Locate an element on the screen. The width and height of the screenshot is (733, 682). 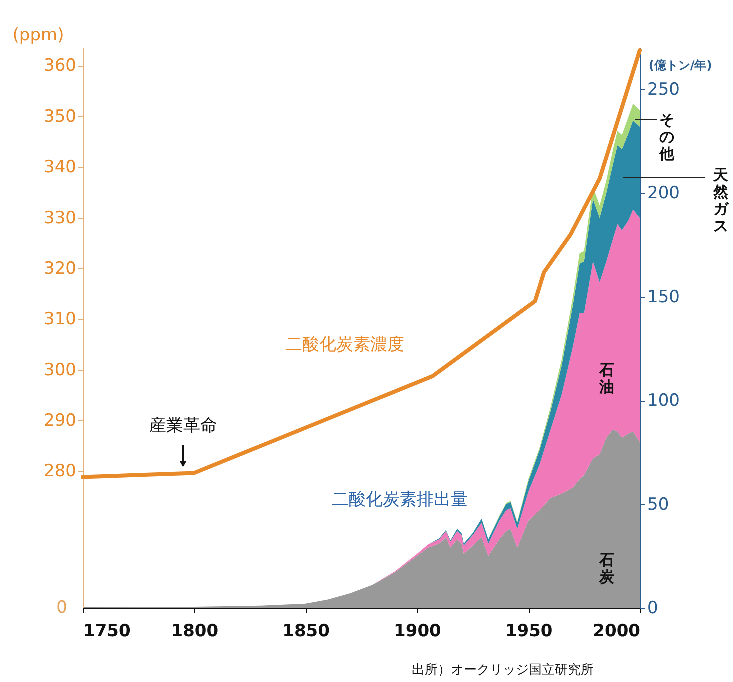
y2-tick-label: 100 is located at coordinates (664, 401).